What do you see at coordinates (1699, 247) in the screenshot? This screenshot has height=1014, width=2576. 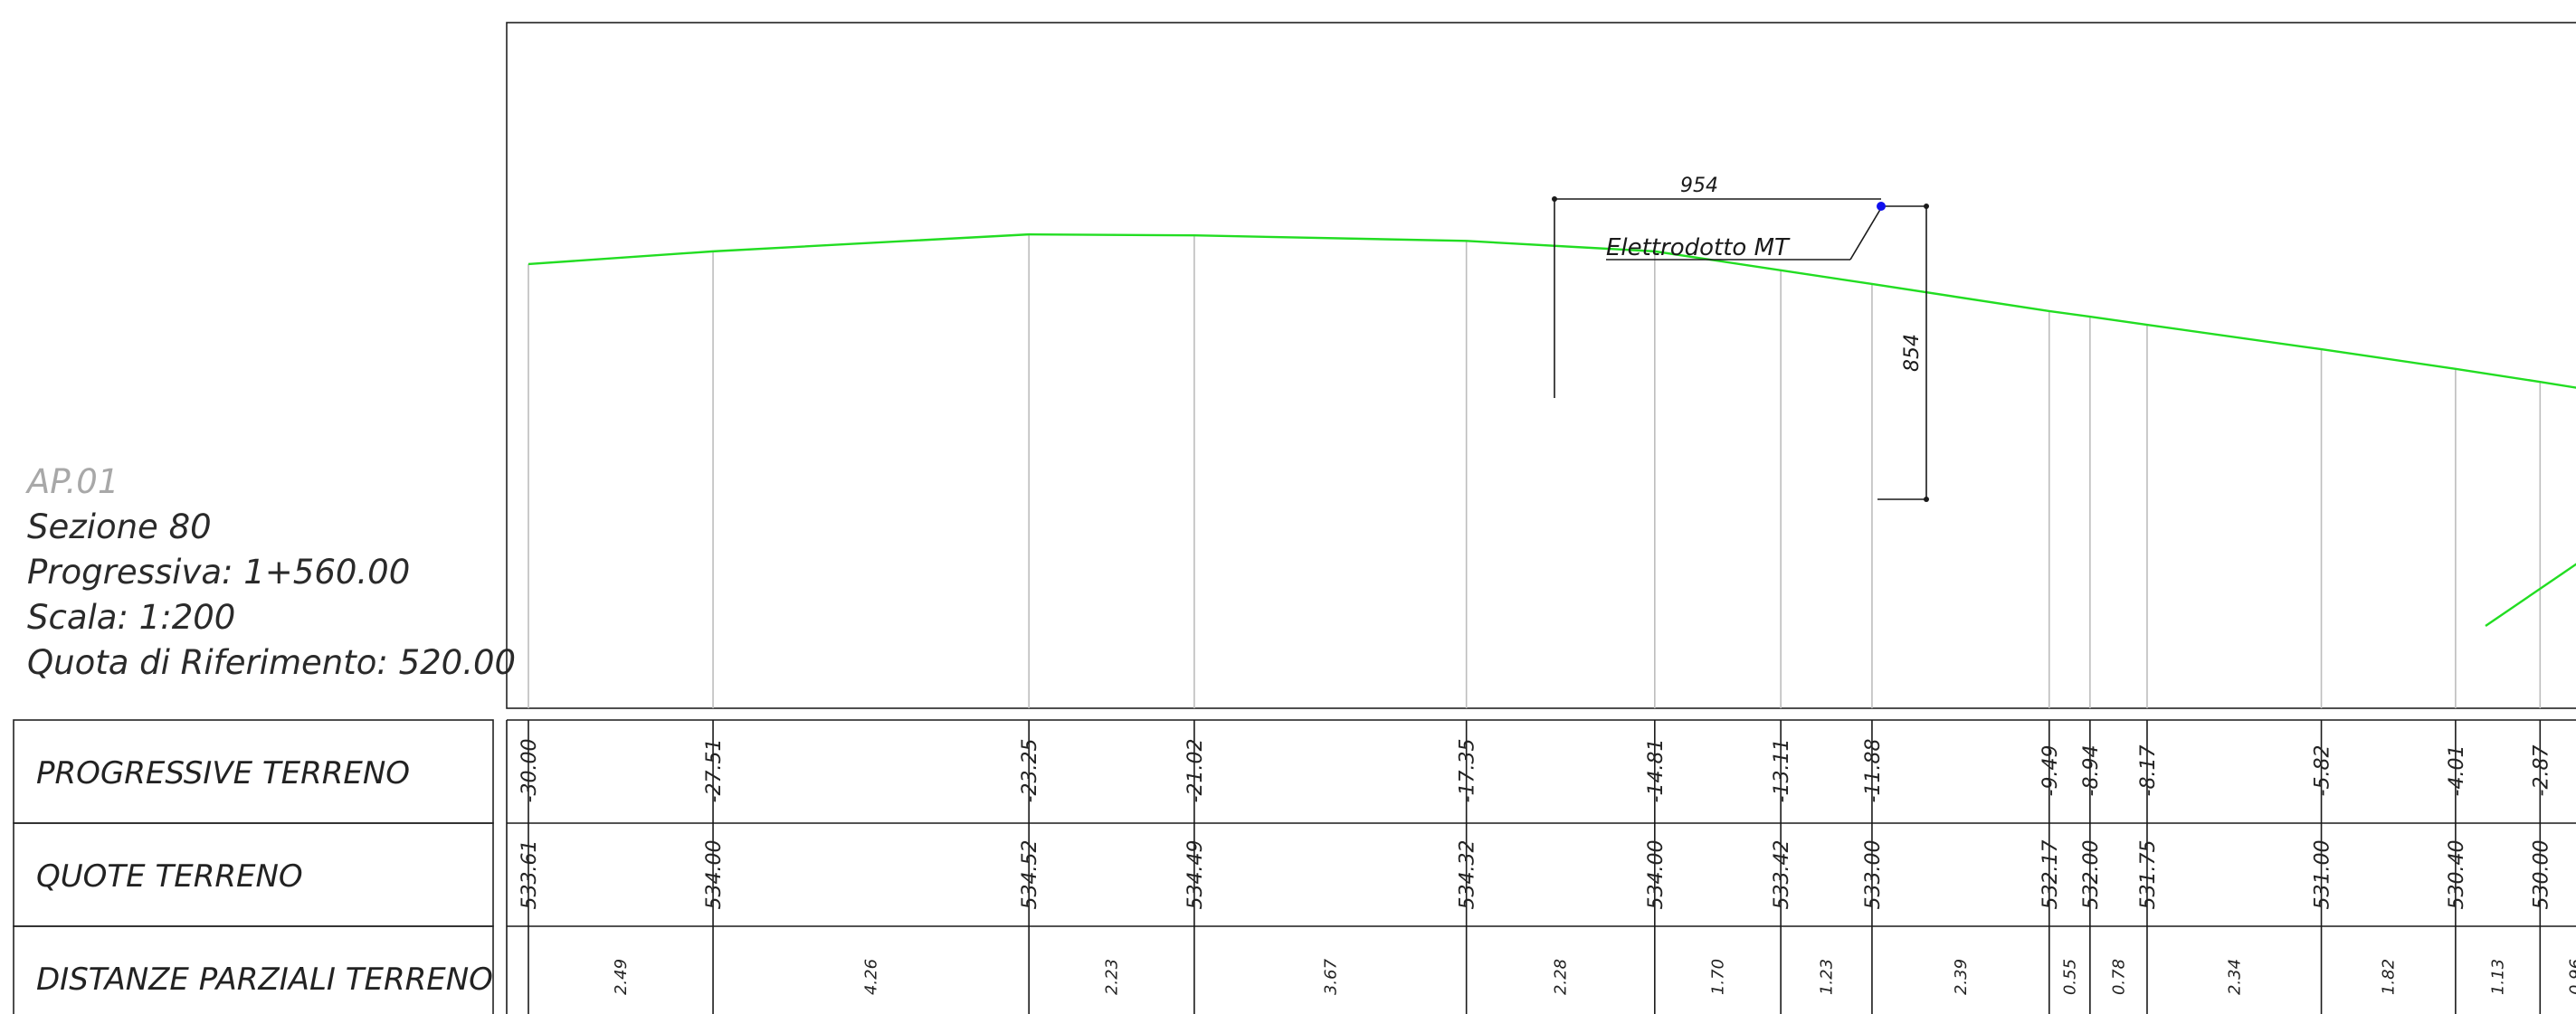 I see `power-line-label: Elettrodotto MT` at bounding box center [1699, 247].